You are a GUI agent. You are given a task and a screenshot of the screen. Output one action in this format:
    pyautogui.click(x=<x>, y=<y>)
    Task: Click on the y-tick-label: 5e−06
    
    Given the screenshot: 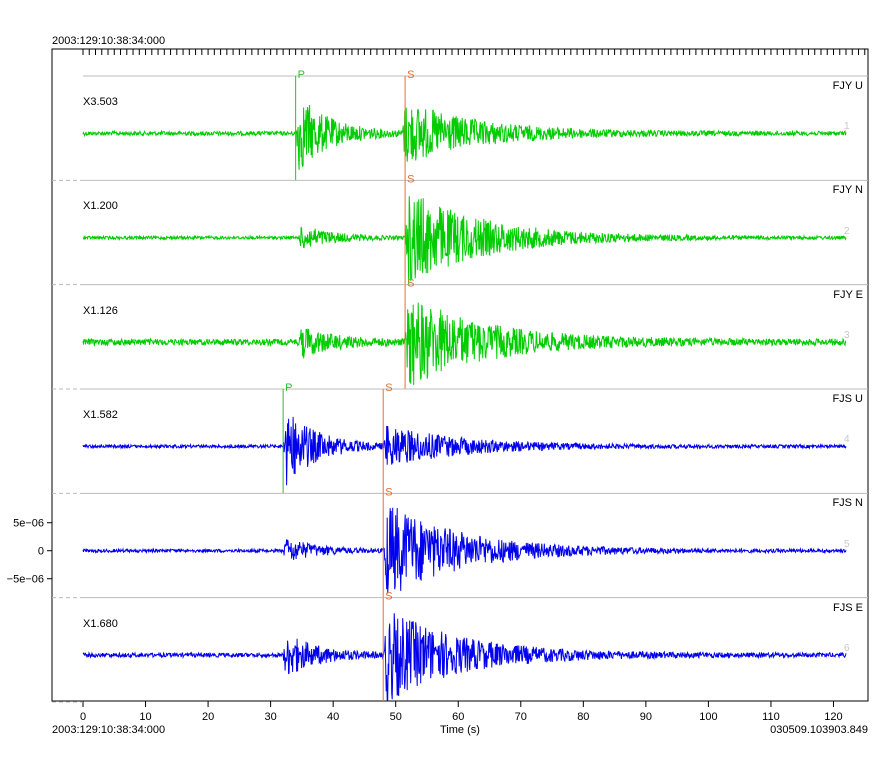 What is the action you would take?
    pyautogui.click(x=28, y=524)
    